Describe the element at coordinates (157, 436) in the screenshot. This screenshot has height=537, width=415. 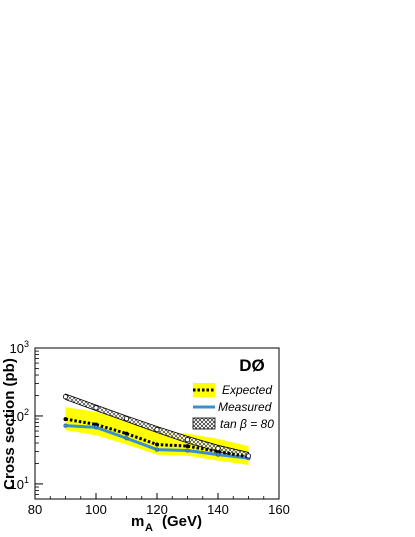
I see `expected-band` at that location.